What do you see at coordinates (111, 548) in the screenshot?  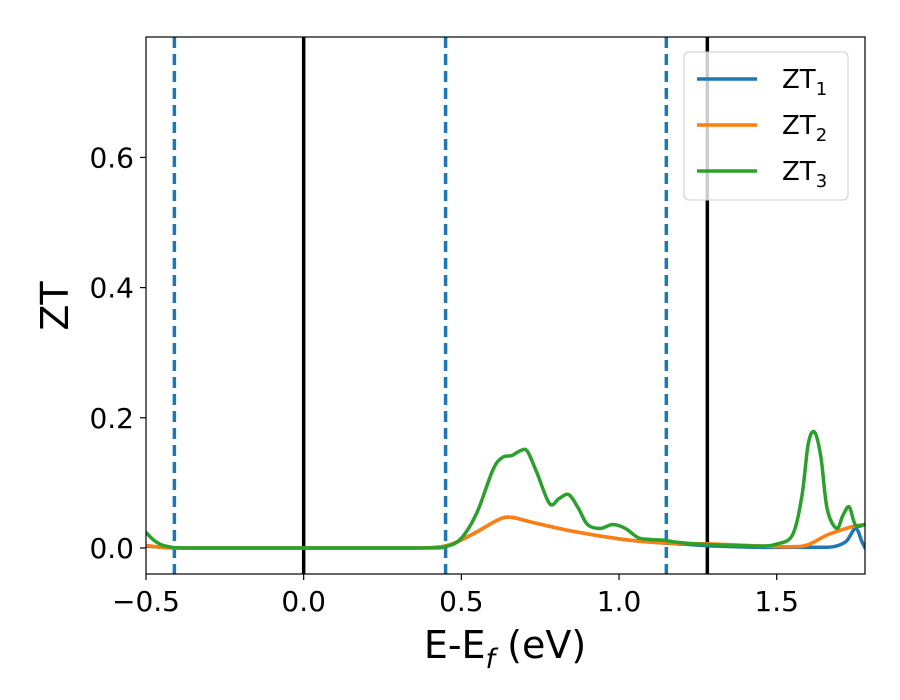 I see `y-tick-label: 0.0` at bounding box center [111, 548].